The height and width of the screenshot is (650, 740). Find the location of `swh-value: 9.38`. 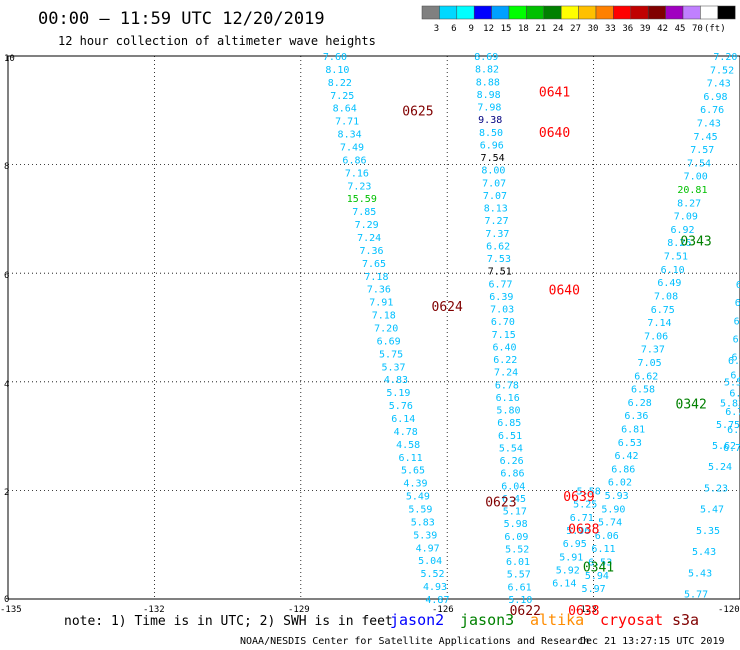

swh-value: 9.38 is located at coordinates (490, 120).